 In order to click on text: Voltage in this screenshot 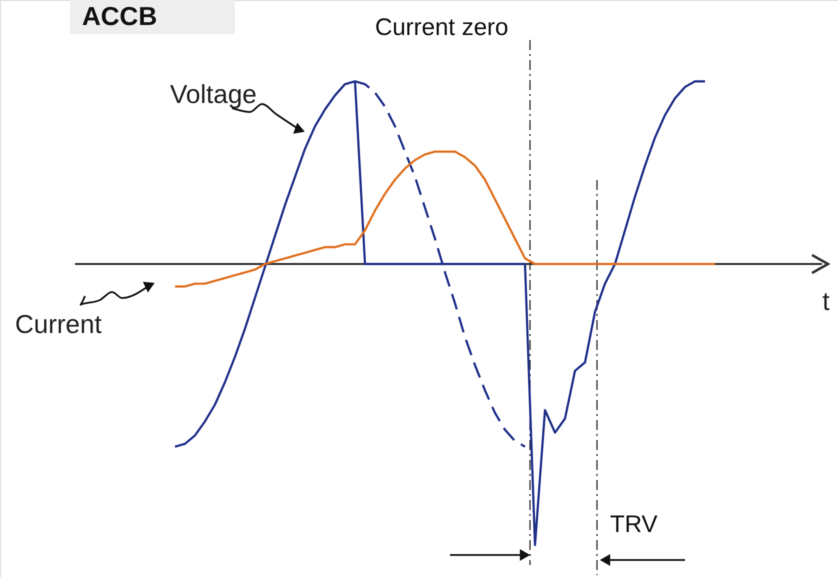, I will do `click(213, 94)`.